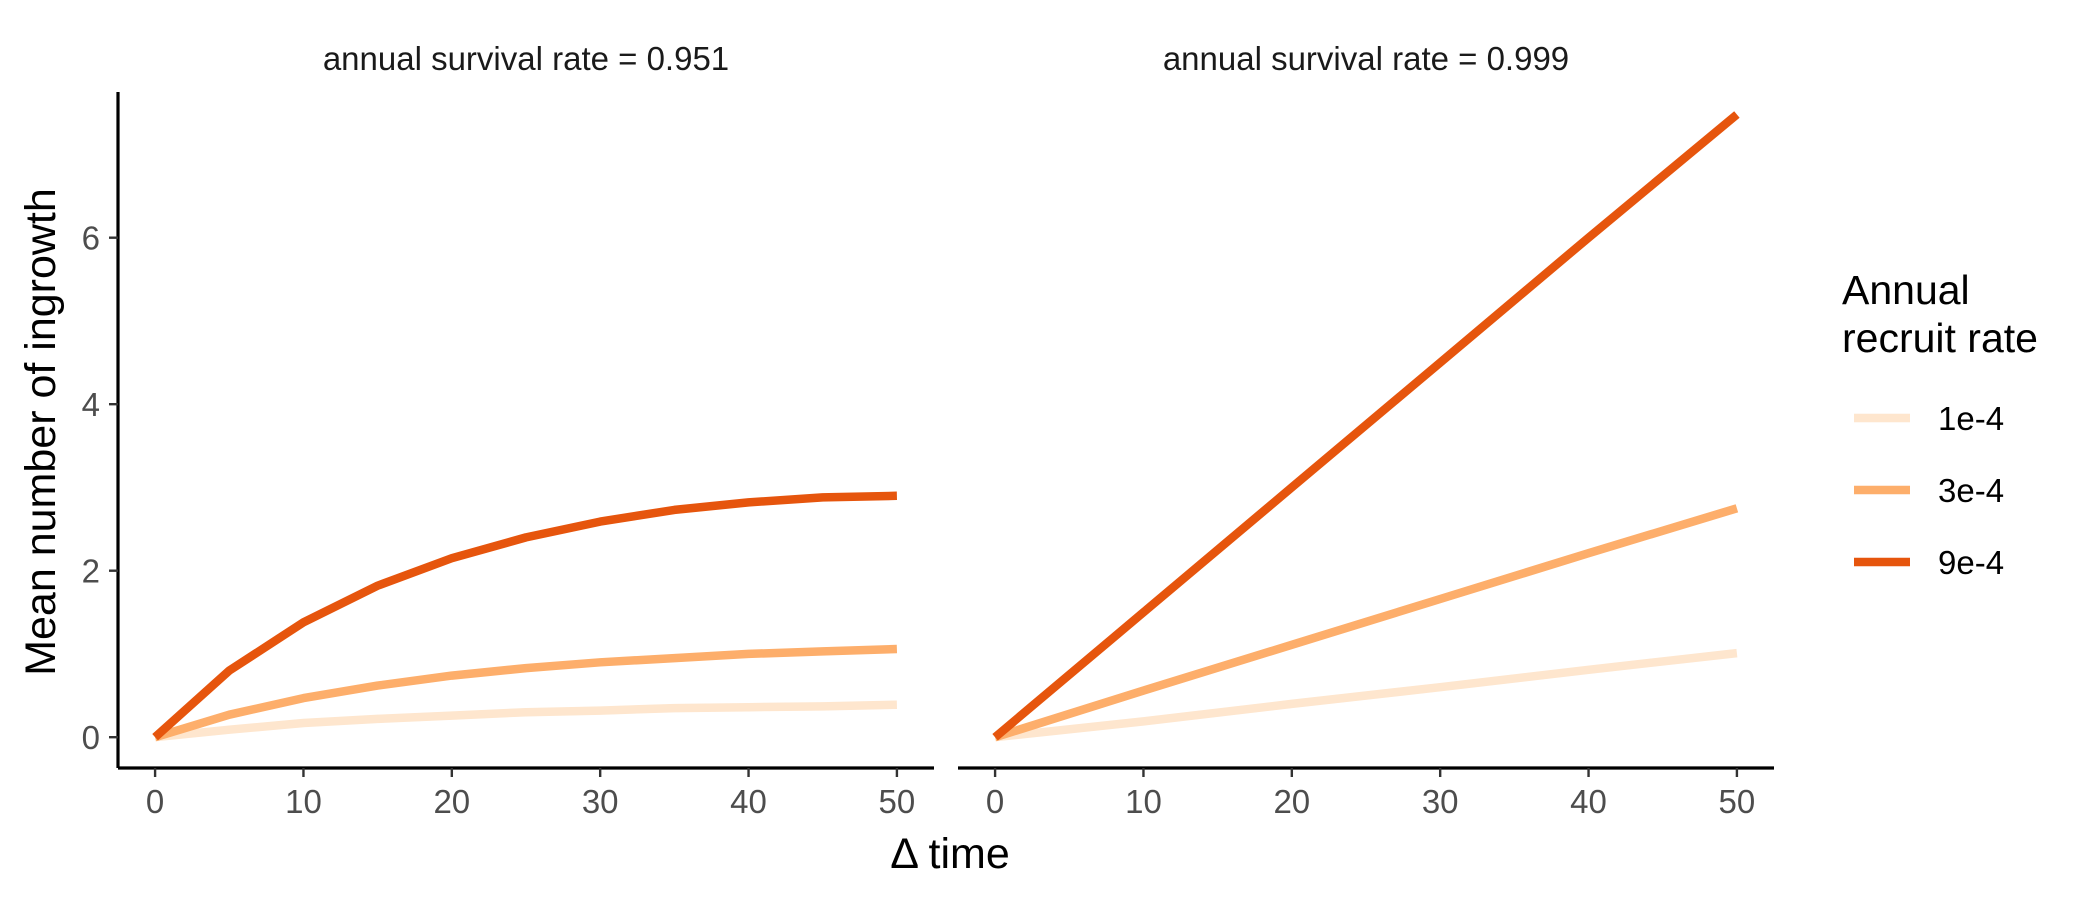 The image size is (2100, 900). Describe the element at coordinates (1940, 338) in the screenshot. I see `legend-title: recruit rate` at that location.